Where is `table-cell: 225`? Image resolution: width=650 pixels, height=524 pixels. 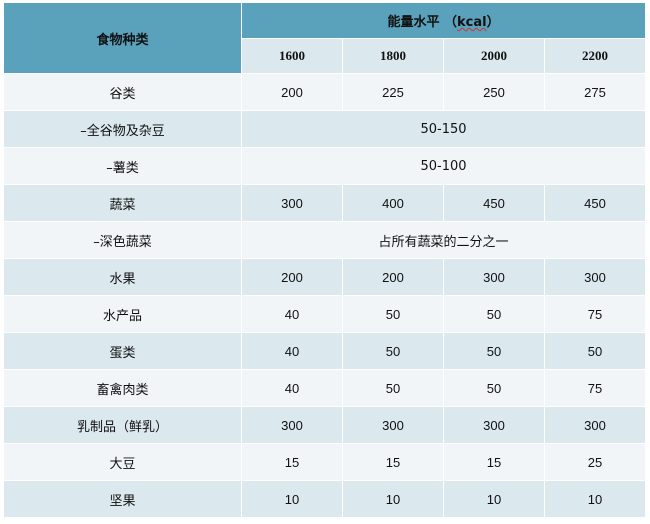 table-cell: 225 is located at coordinates (393, 92).